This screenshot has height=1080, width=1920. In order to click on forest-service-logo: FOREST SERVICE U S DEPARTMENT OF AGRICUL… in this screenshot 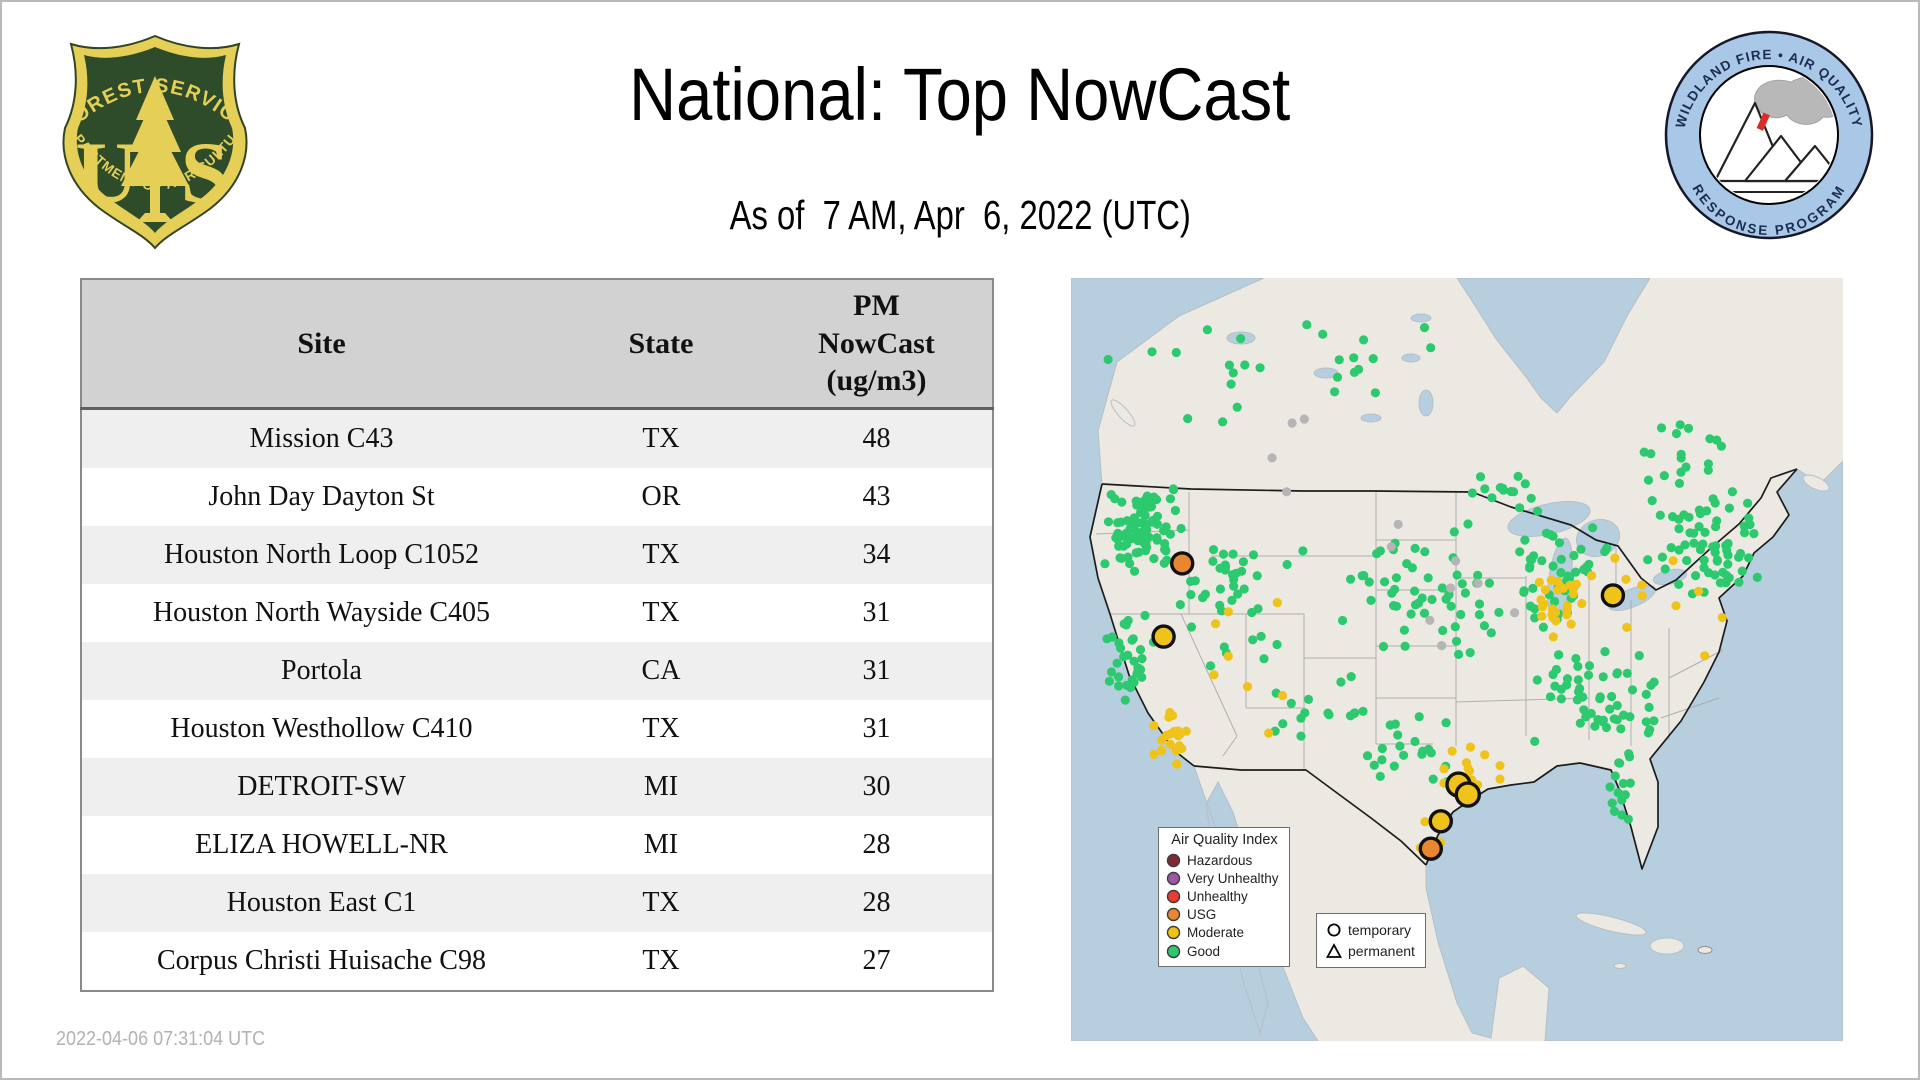, I will do `click(151, 133)`.